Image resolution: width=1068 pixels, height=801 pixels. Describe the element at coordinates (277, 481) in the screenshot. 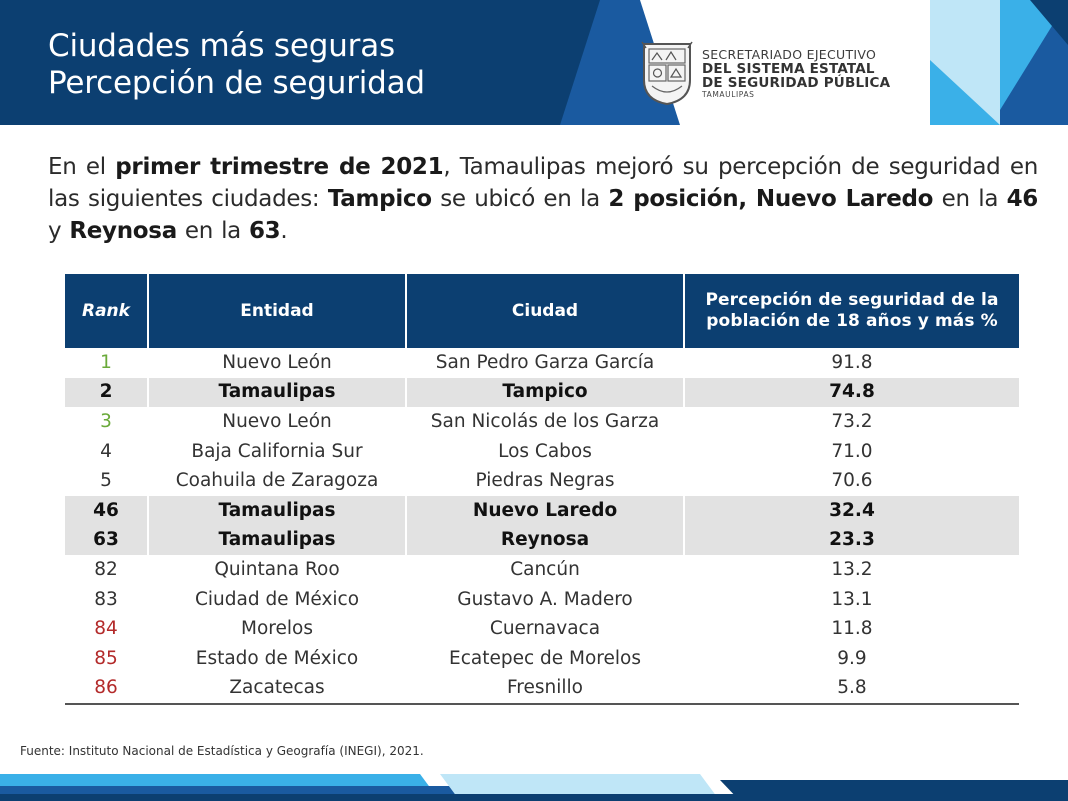

I see `entidad-cell: Coahuila de Zaragoza` at that location.